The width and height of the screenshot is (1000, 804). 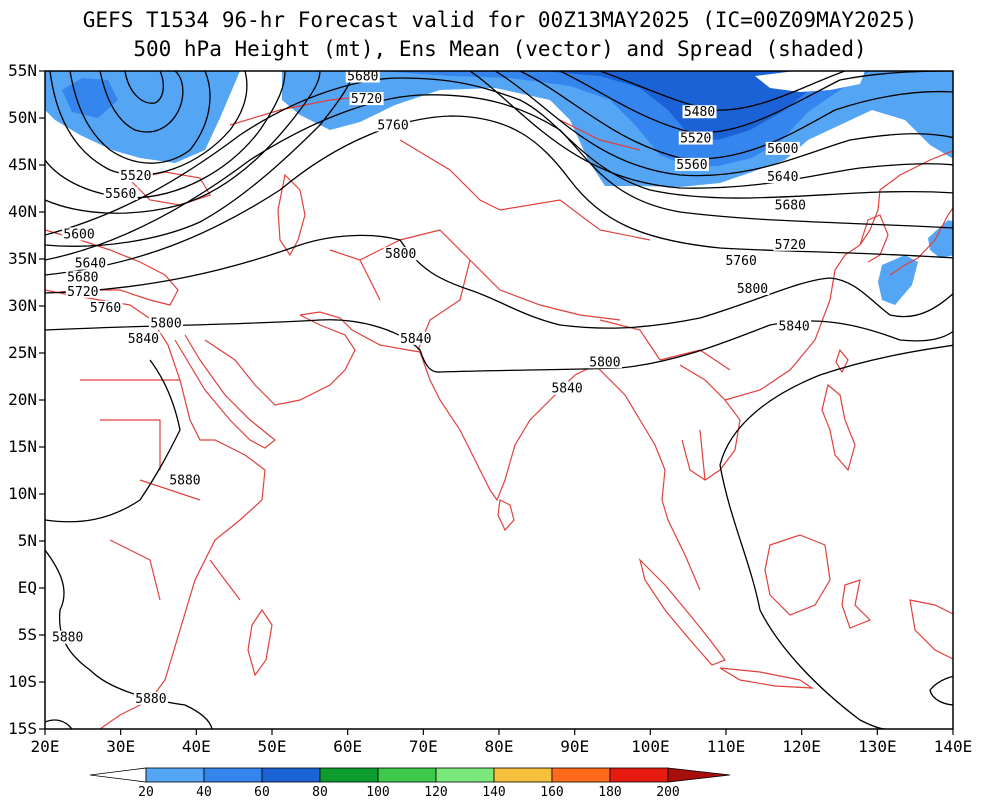 I want to click on contour-label: 5560, so click(x=691, y=165).